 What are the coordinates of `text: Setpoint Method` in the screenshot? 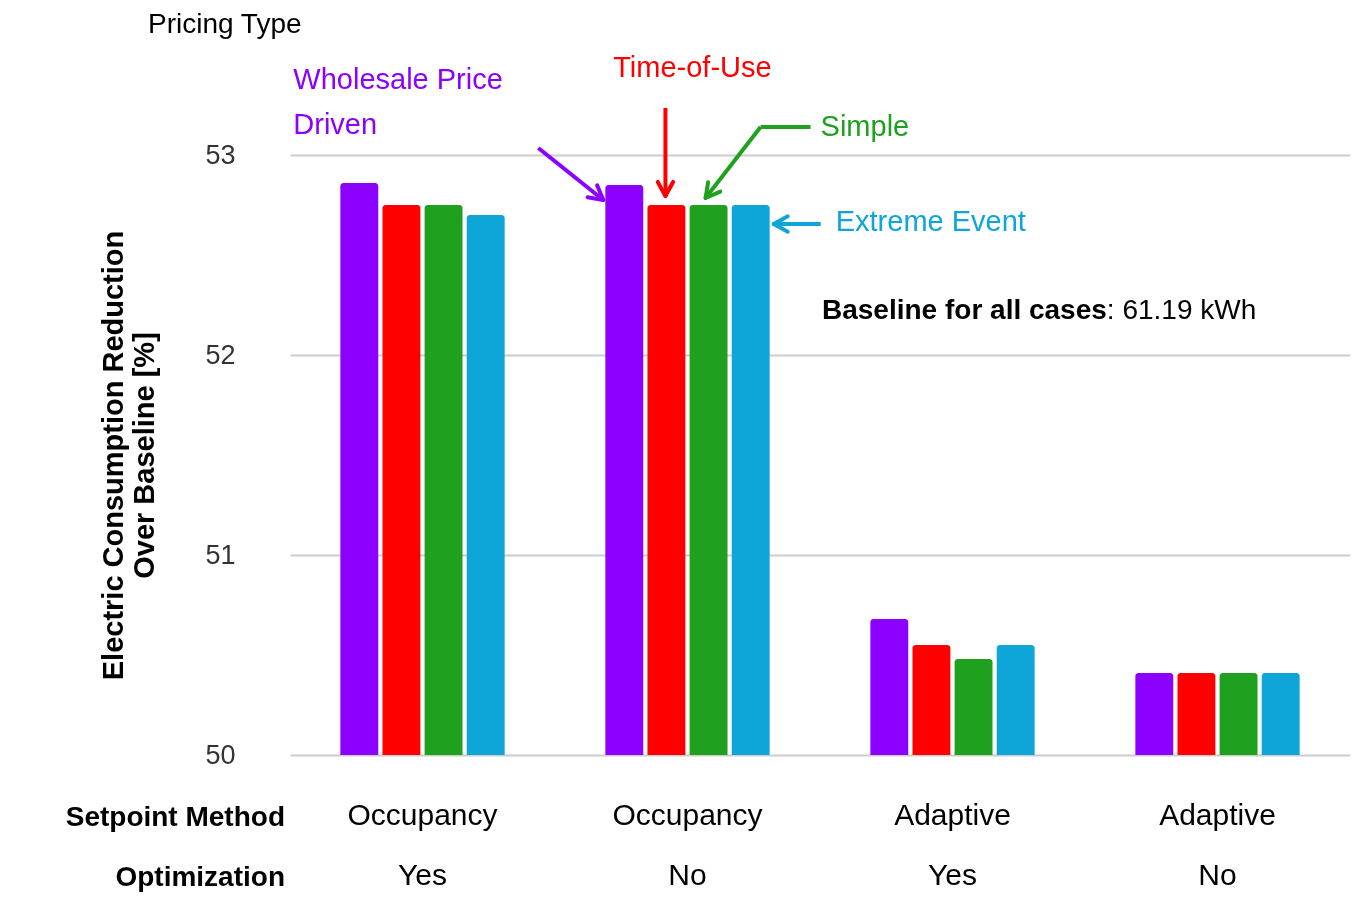 It's located at (175, 816).